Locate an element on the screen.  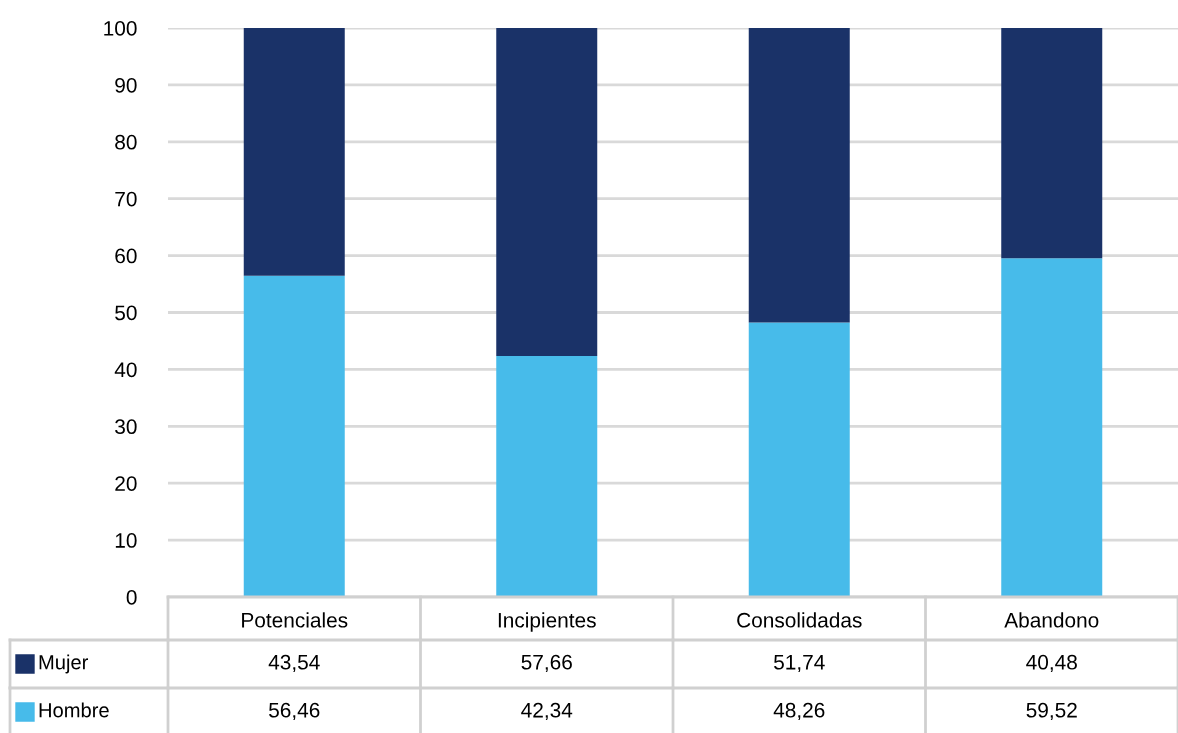
y-tick-label: 90 is located at coordinates (126, 85).